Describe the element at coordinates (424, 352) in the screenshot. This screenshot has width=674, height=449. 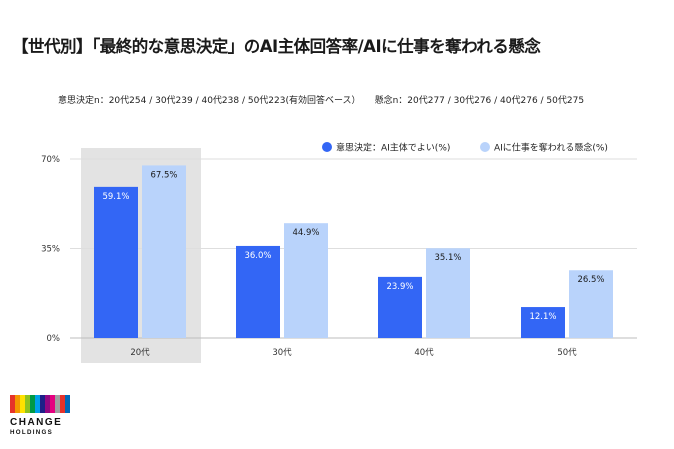
I see `x-tick-label: 40代` at that location.